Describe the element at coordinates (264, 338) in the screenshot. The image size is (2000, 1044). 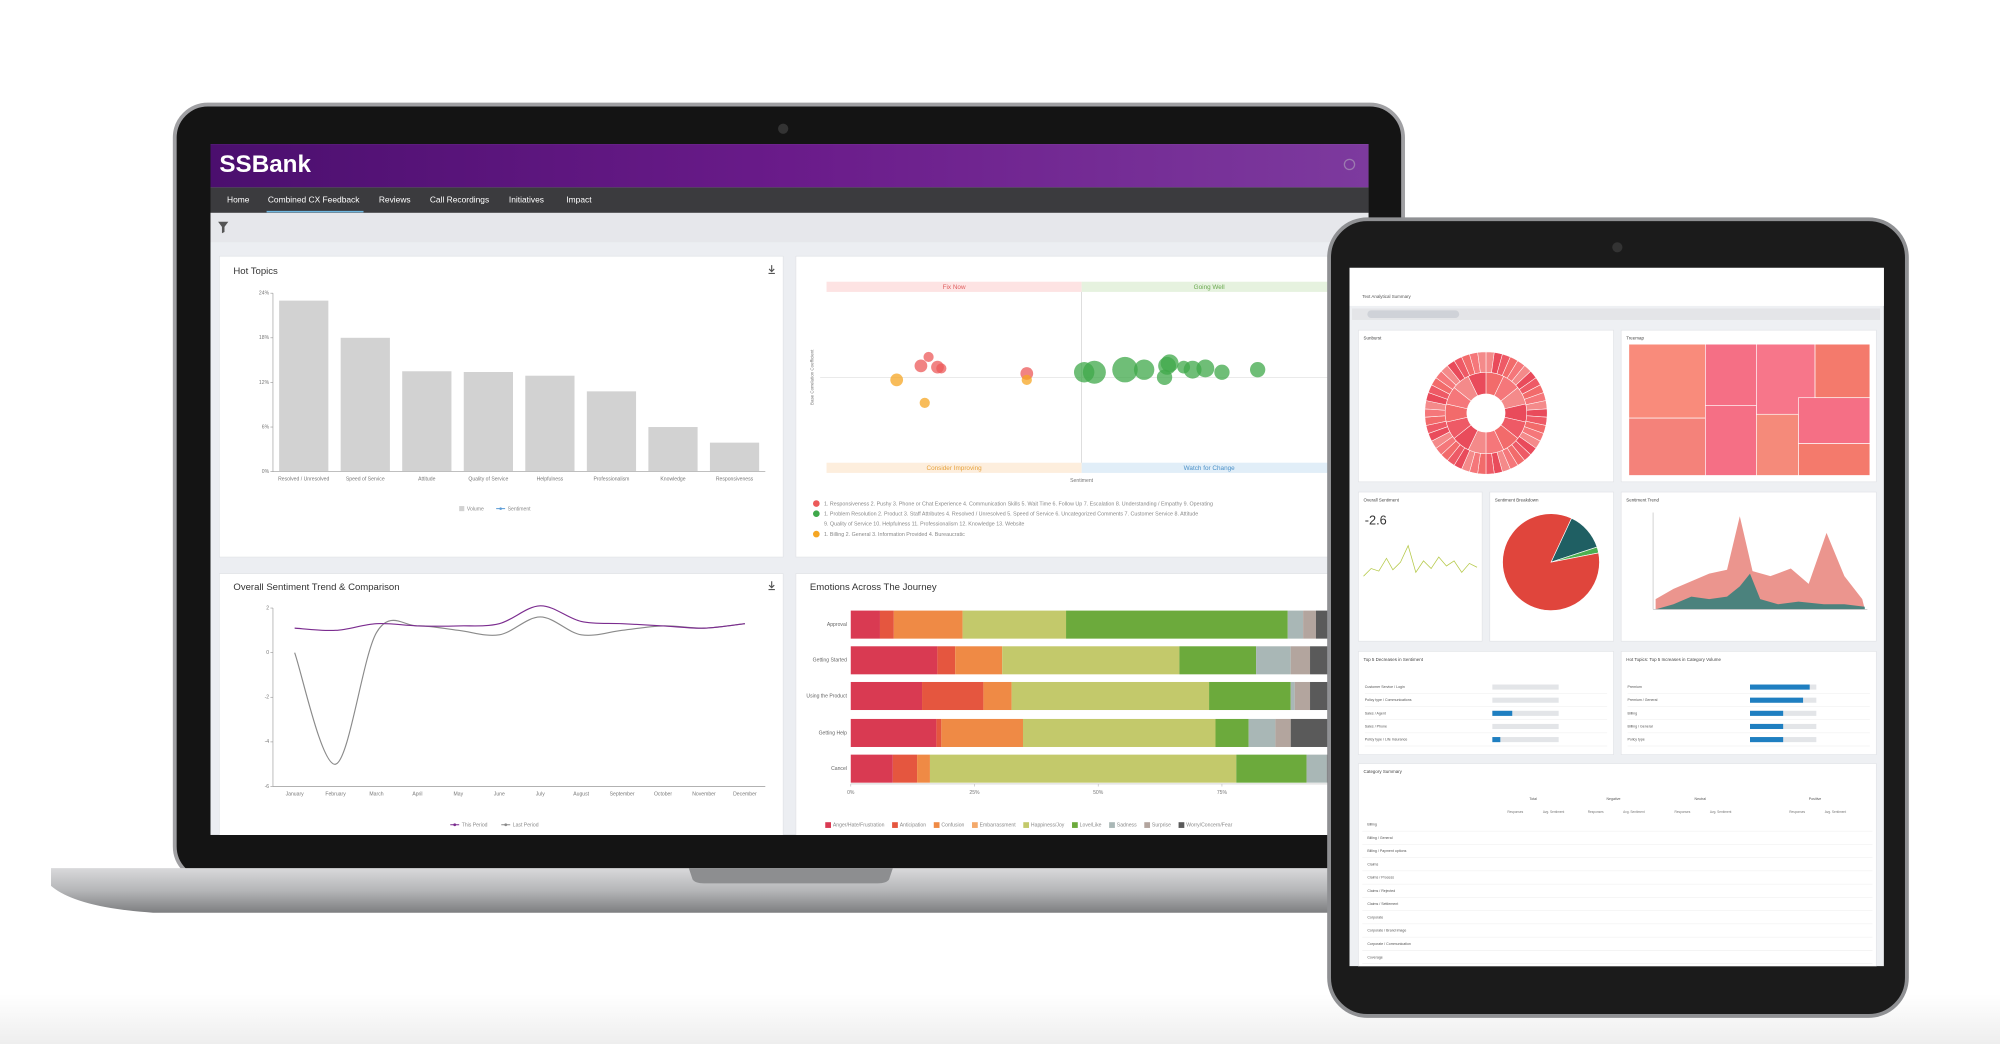
I see `y-tick-label: 18%` at that location.